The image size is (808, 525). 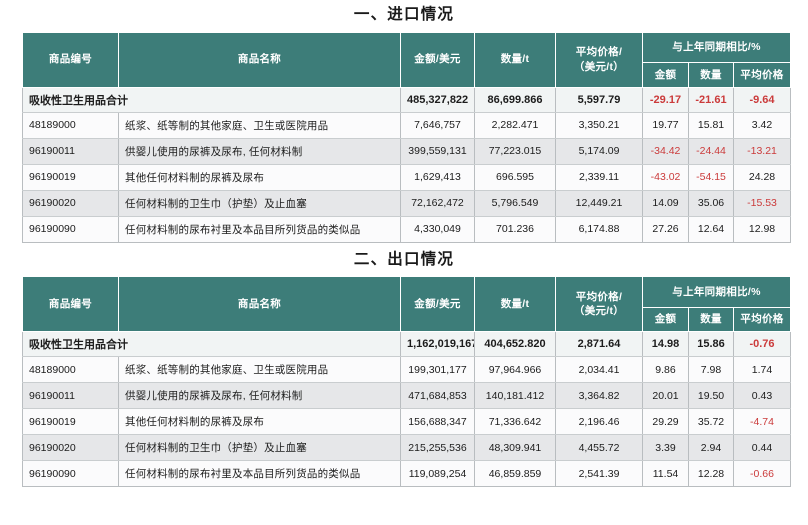 I want to click on cell-yoy-avg-price: -15.53, so click(x=762, y=203).